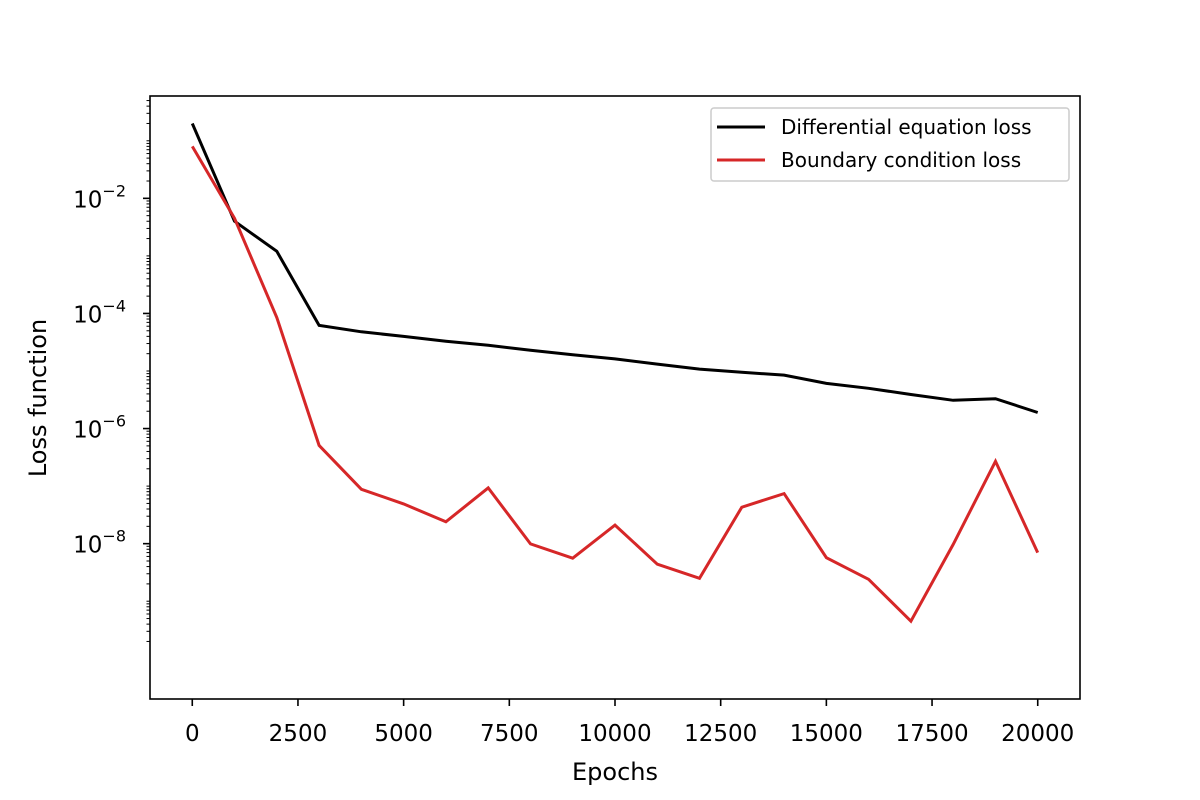 This screenshot has height=800, width=1200. What do you see at coordinates (114, 536) in the screenshot?
I see `y-tick-exponent: −8` at bounding box center [114, 536].